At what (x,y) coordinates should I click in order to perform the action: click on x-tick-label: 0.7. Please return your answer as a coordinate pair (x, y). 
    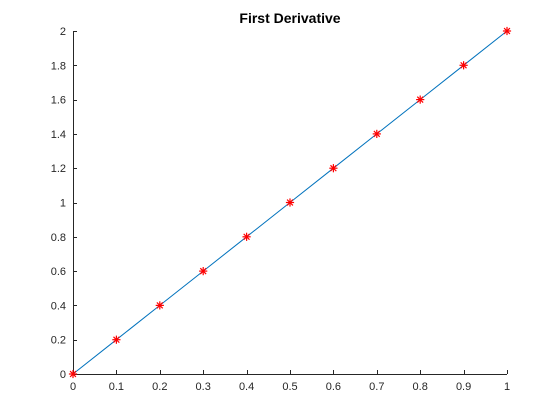
    Looking at the image, I should click on (376, 387).